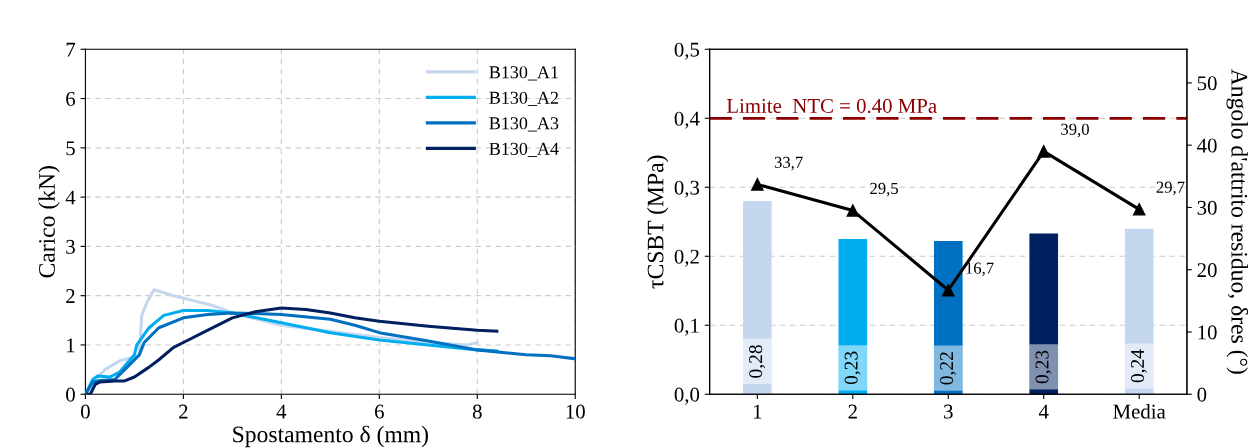 The image size is (1256, 448). What do you see at coordinates (1170, 188) in the screenshot?
I see `data-label: 29,7` at bounding box center [1170, 188].